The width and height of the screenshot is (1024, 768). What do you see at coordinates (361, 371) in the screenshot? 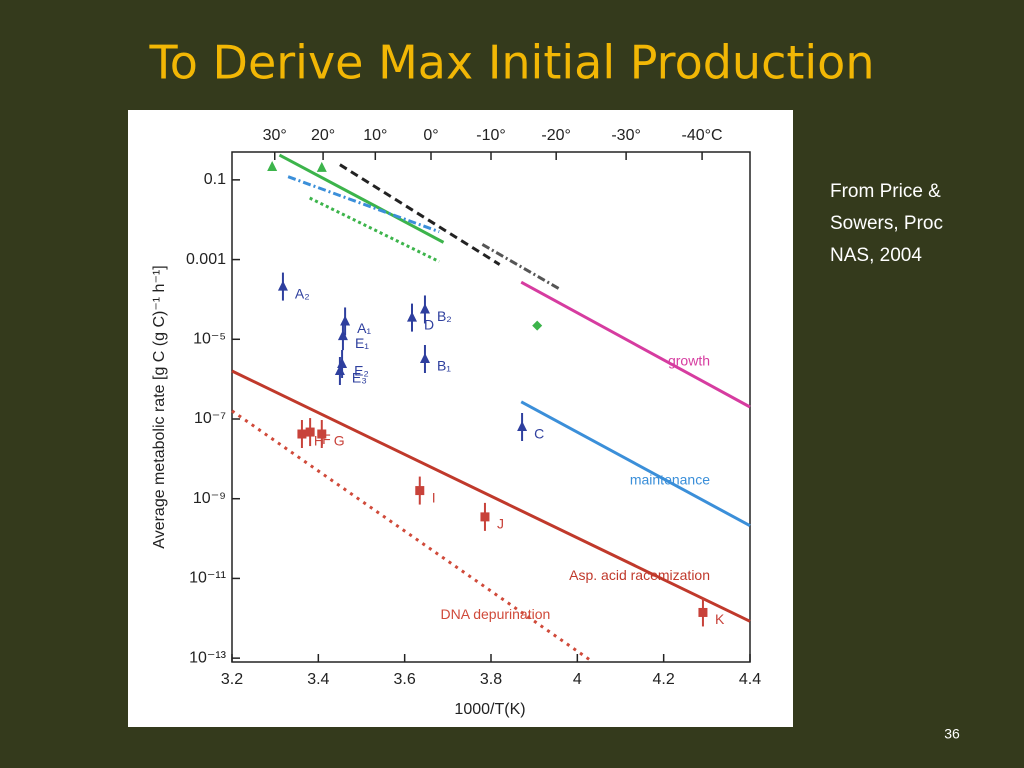
I see `point-label: E₂` at bounding box center [361, 371].